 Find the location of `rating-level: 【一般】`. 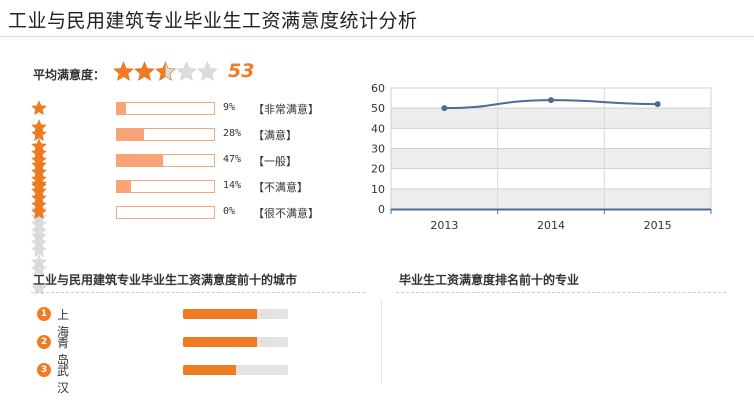

rating-level: 【一般】 is located at coordinates (275, 161).